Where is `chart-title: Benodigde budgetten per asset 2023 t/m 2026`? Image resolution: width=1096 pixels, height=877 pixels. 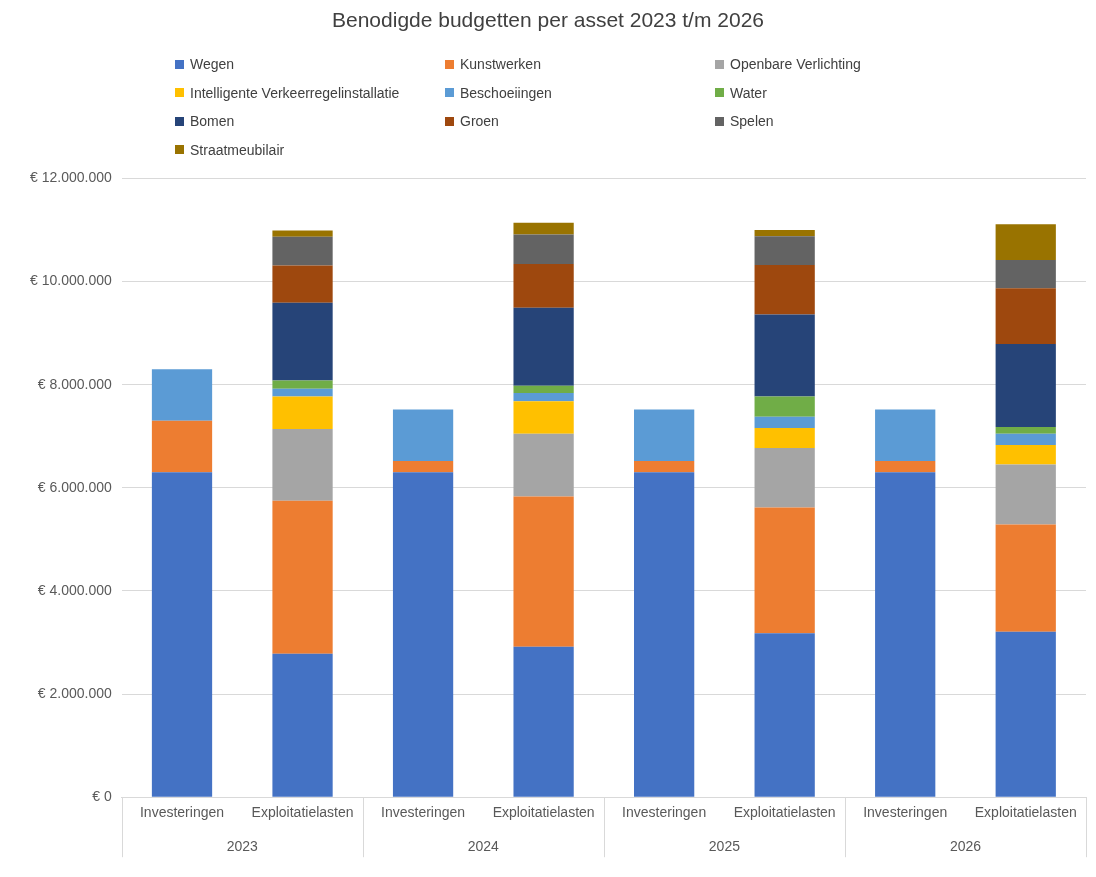 chart-title: Benodigde budgetten per asset 2023 t/m 2026 is located at coordinates (548, 20).